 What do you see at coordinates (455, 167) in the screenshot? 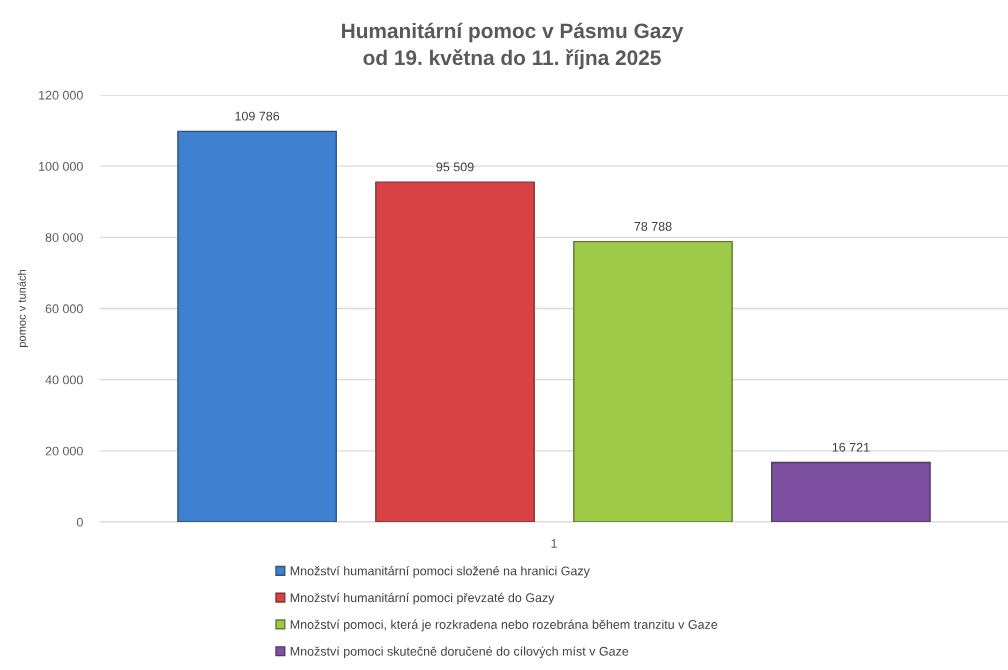
I see `data-label: 95 509` at bounding box center [455, 167].